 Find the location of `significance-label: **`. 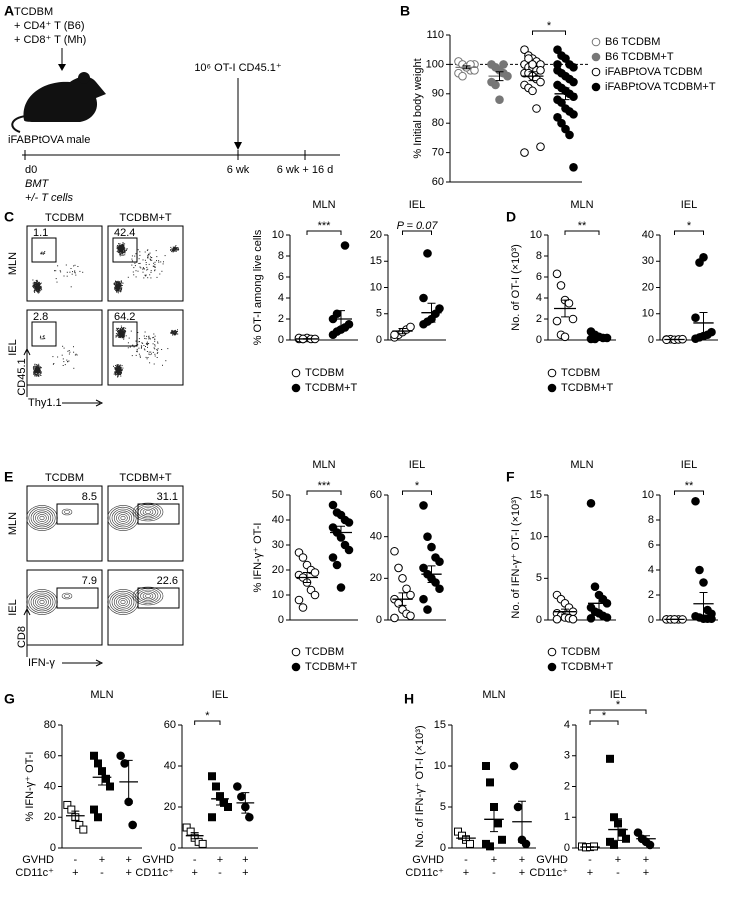

significance-label: ** is located at coordinates (582, 226).